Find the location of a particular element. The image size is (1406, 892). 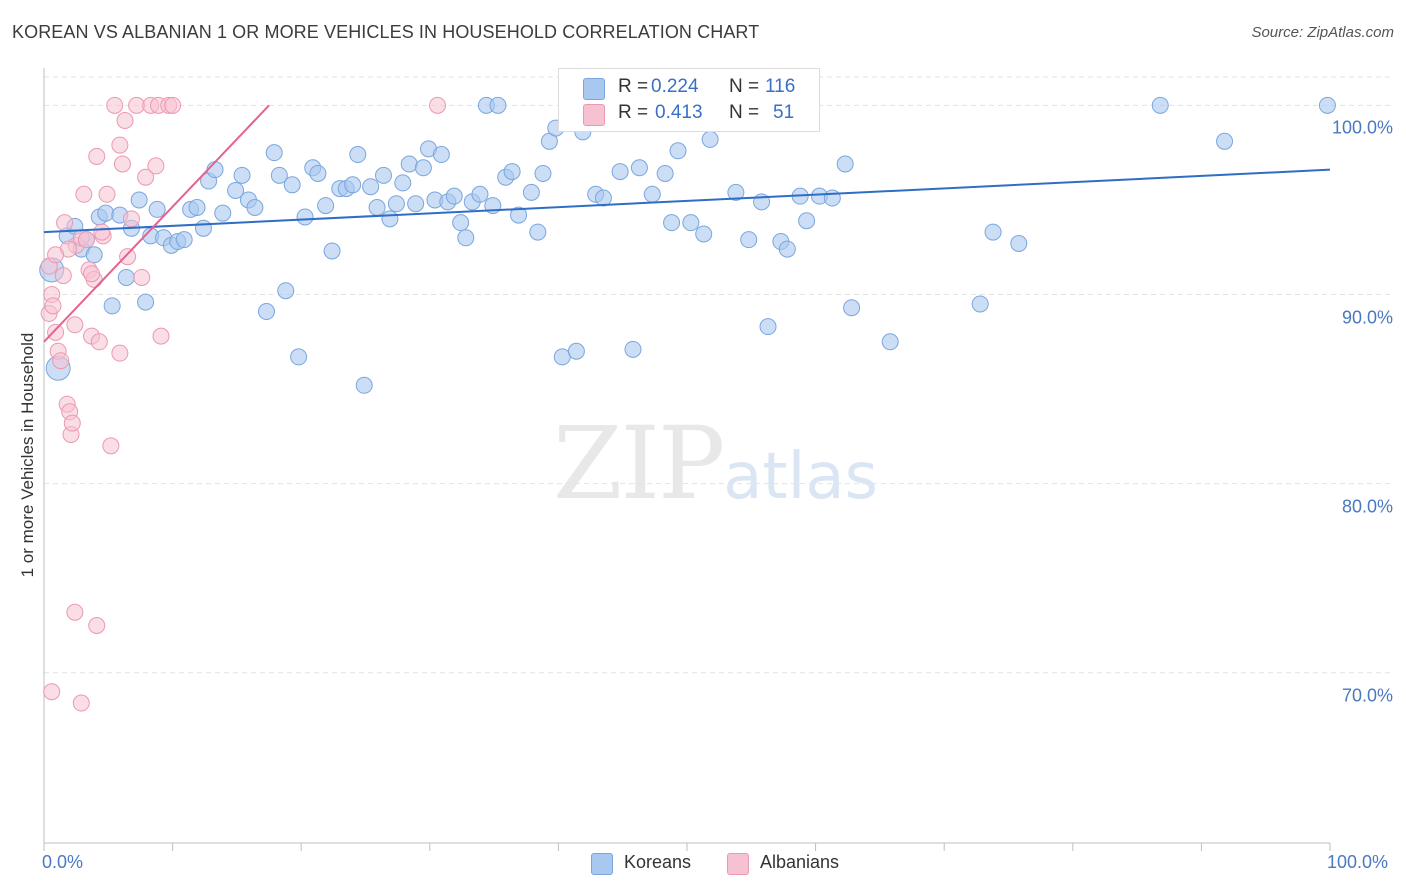

bottom-legend-koreans-label: Koreans is located at coordinates (658, 862).